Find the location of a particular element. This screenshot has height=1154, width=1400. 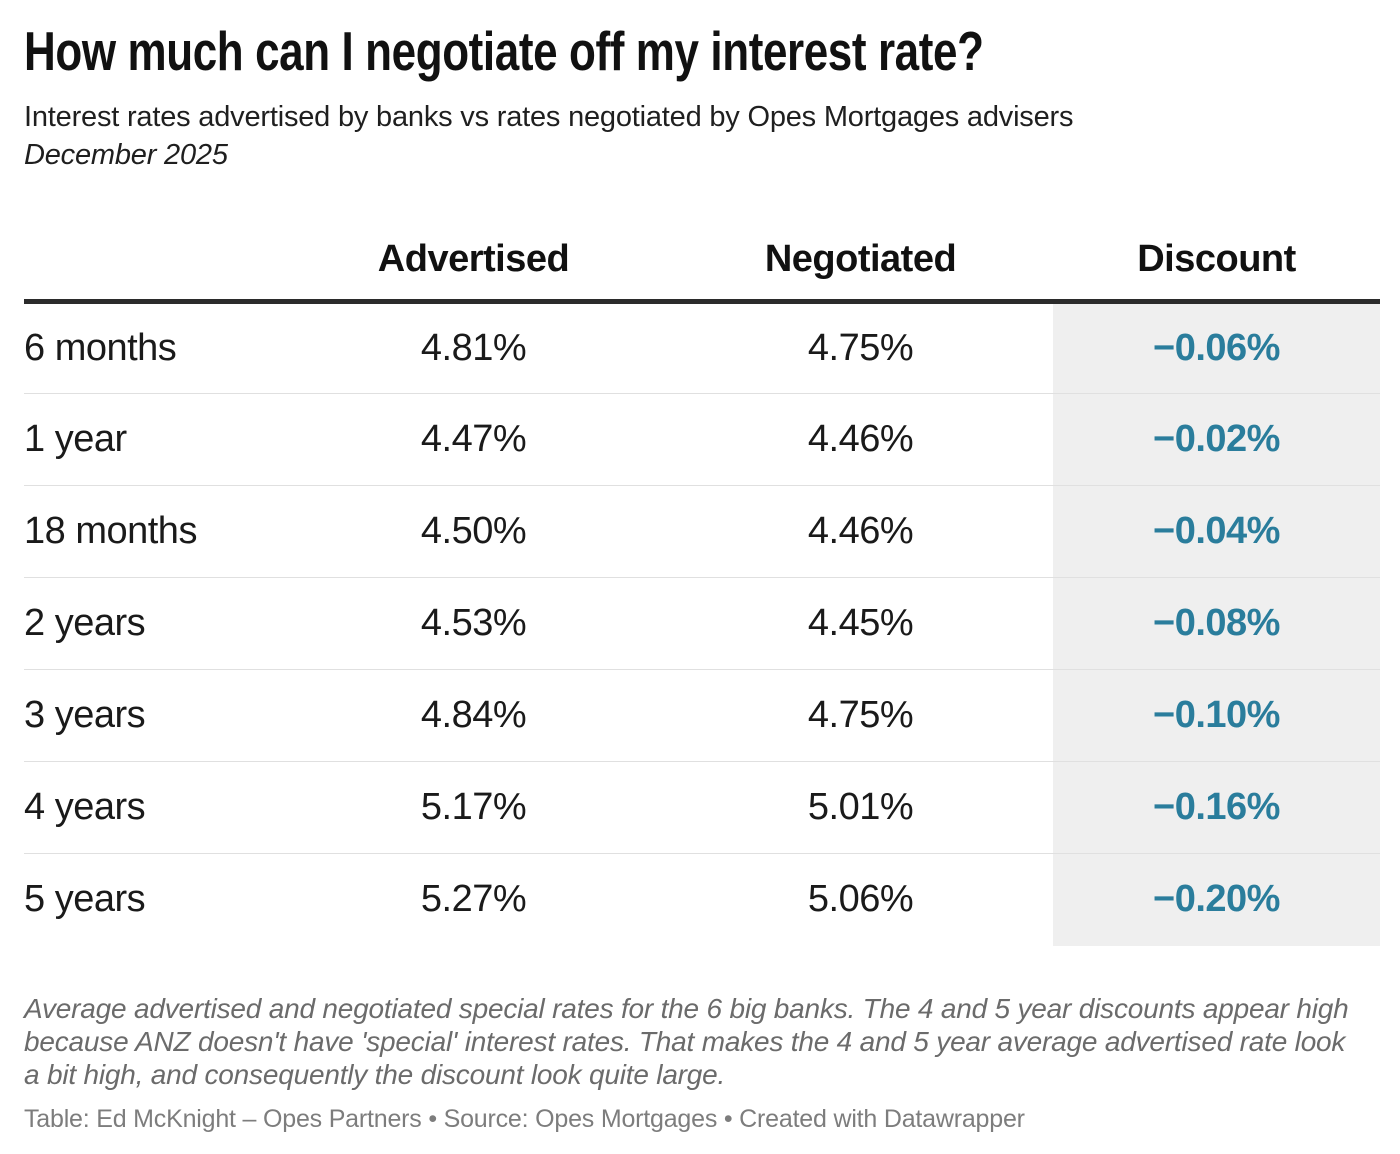

column-header-negotiated: Negotiated is located at coordinates (860, 267).